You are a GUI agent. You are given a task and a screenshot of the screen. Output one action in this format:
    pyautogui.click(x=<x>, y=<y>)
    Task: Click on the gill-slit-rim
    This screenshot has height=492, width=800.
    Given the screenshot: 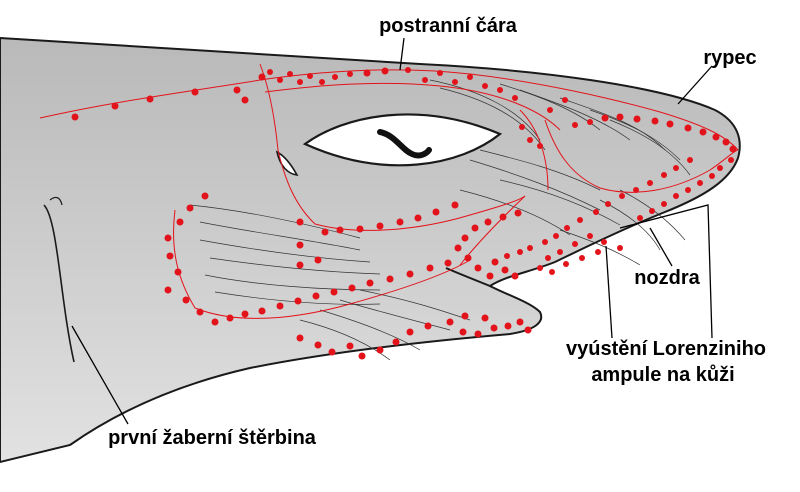 What is the action you would take?
    pyautogui.click(x=56, y=201)
    